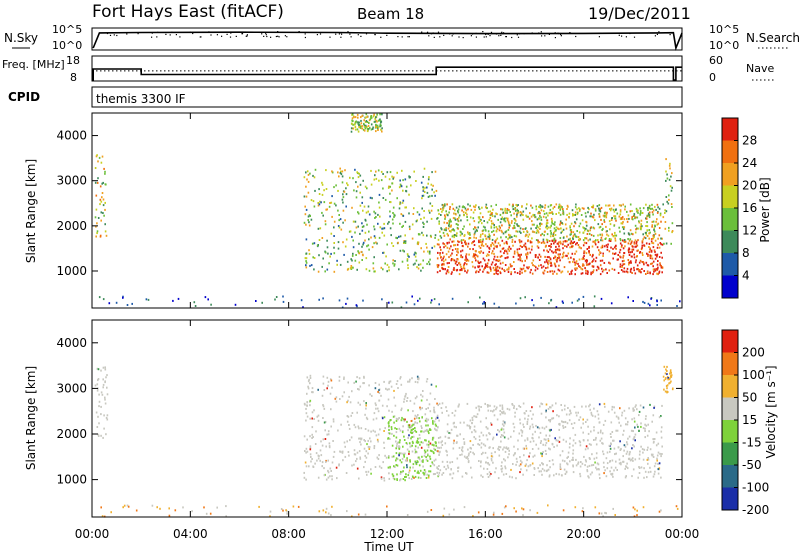  I want to click on freq-series, so click(387, 73).